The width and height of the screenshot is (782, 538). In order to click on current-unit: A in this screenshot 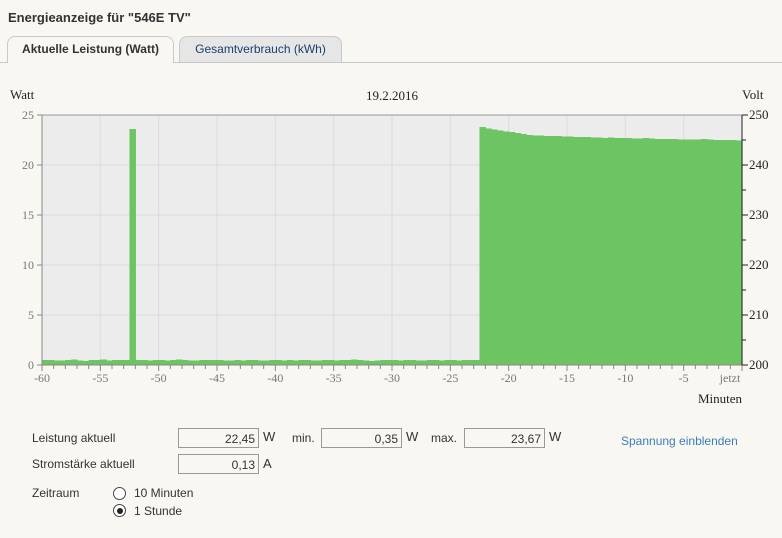, I will do `click(267, 463)`.